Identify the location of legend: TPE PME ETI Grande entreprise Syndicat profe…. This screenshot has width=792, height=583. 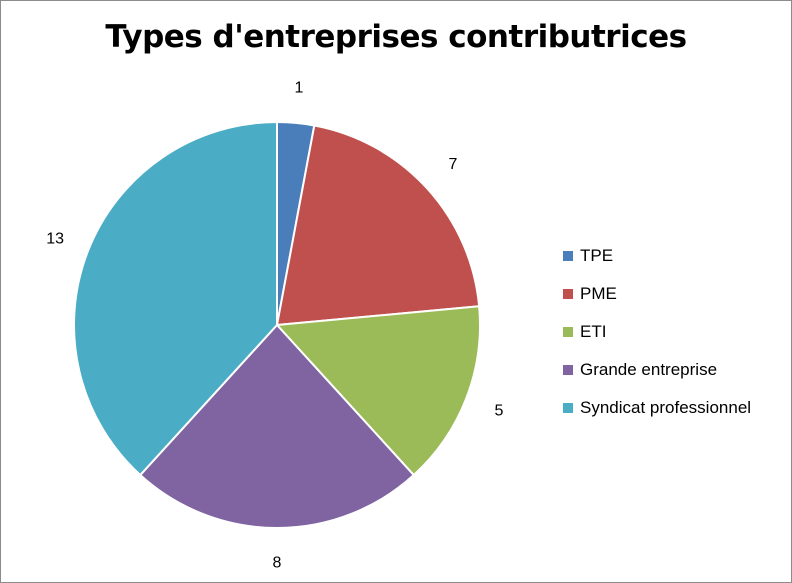
(657, 332).